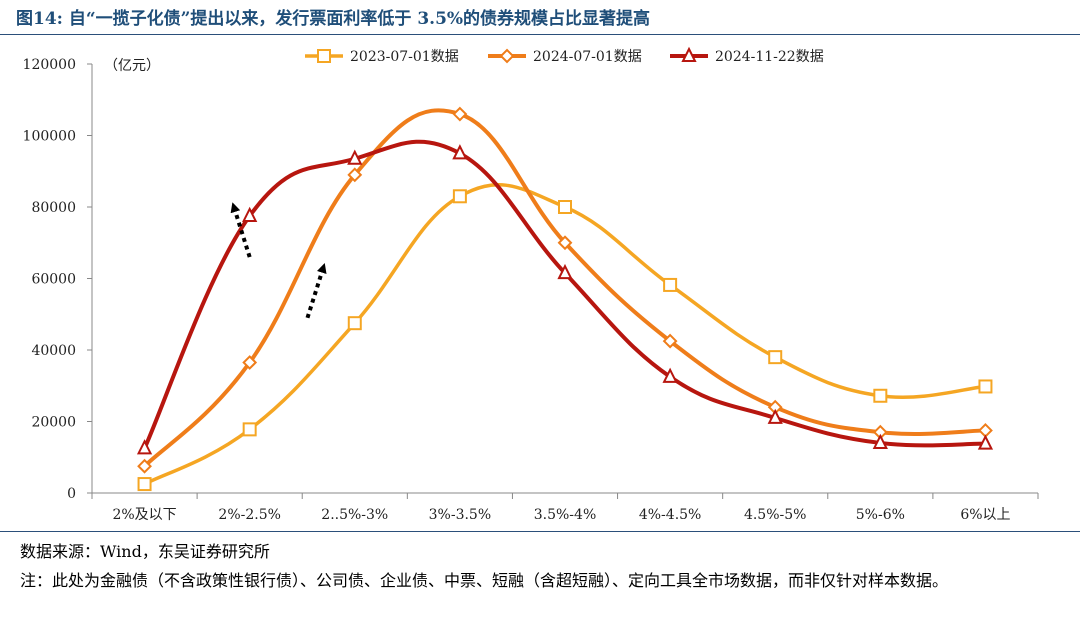 This screenshot has width=1080, height=628. What do you see at coordinates (132, 66) in the screenshot?
I see `y-axis-unit-label: （亿元）` at bounding box center [132, 66].